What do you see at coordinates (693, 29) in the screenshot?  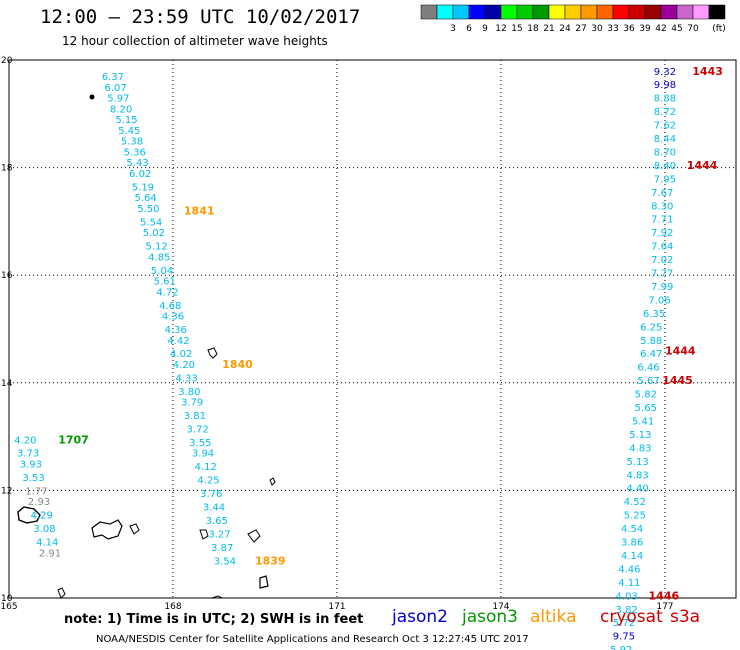 I see `color-scale-label: 70` at bounding box center [693, 29].